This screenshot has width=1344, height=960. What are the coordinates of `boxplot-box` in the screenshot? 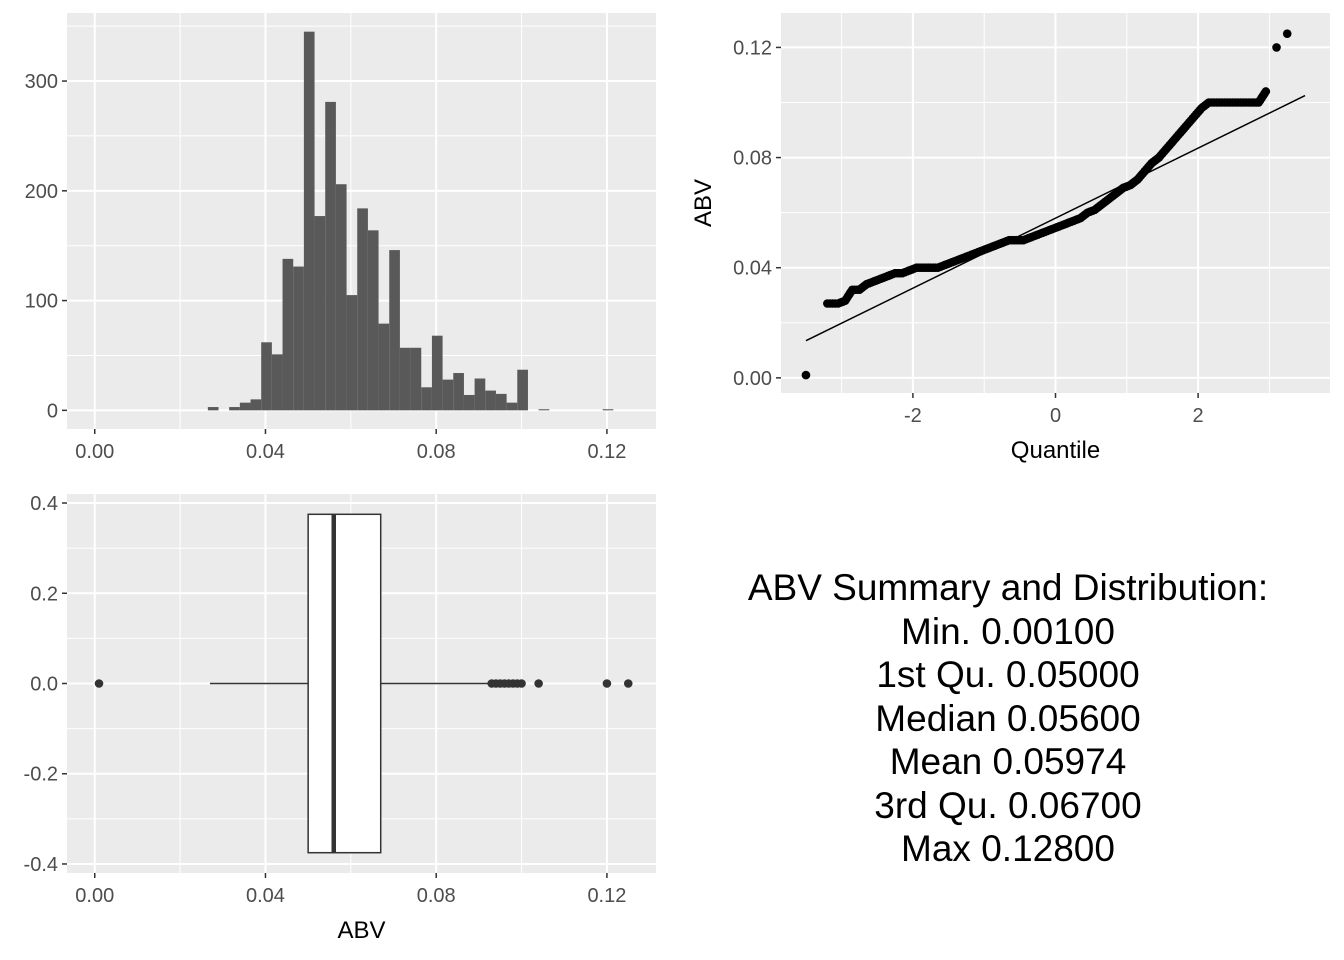 It's located at (344, 683).